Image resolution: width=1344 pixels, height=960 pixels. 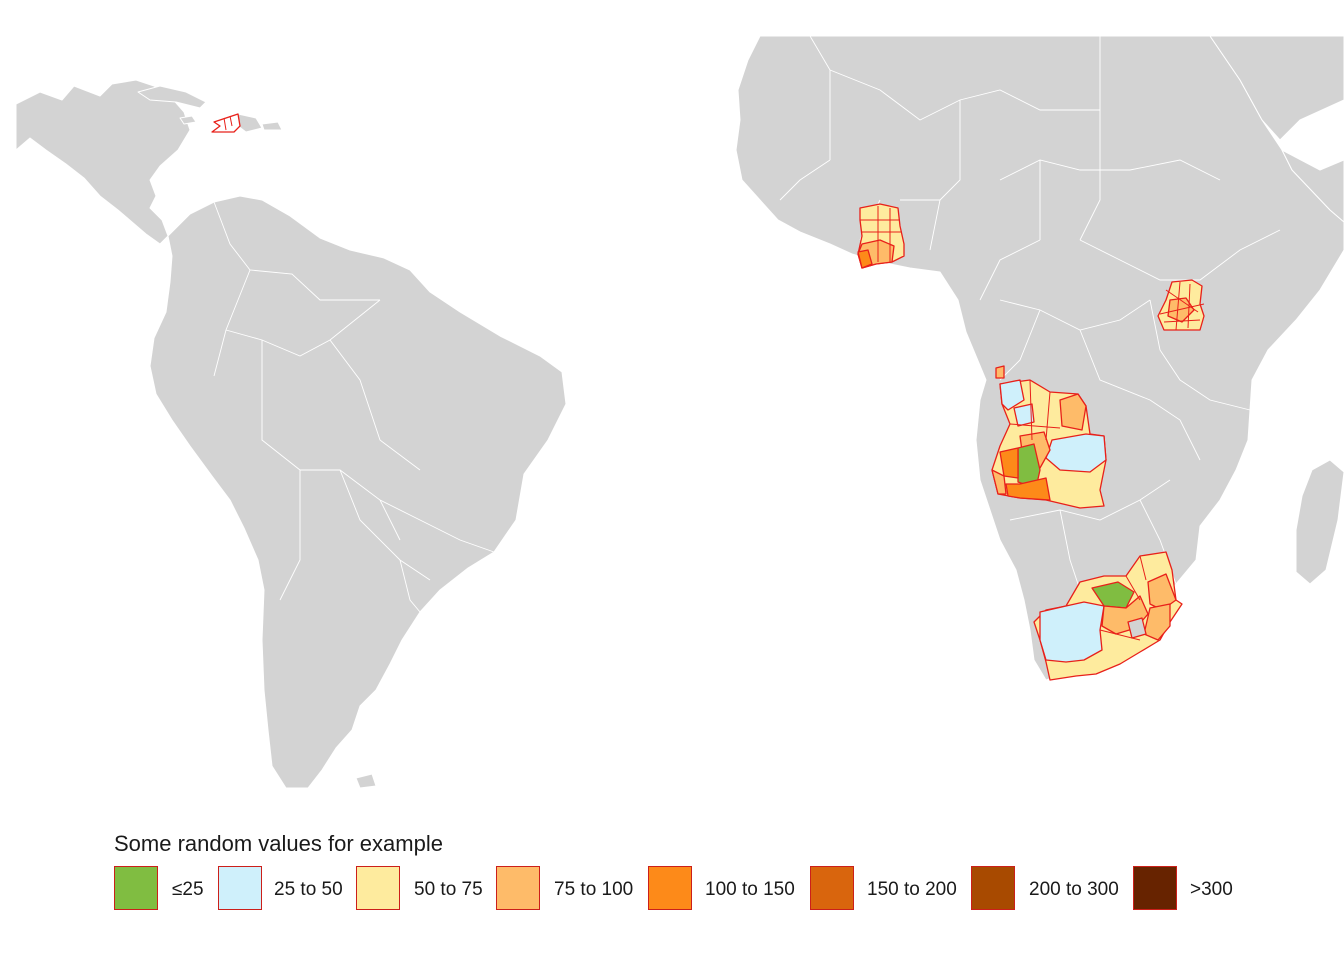 I want to click on legend-label-le25: ≤25, so click(x=188, y=889).